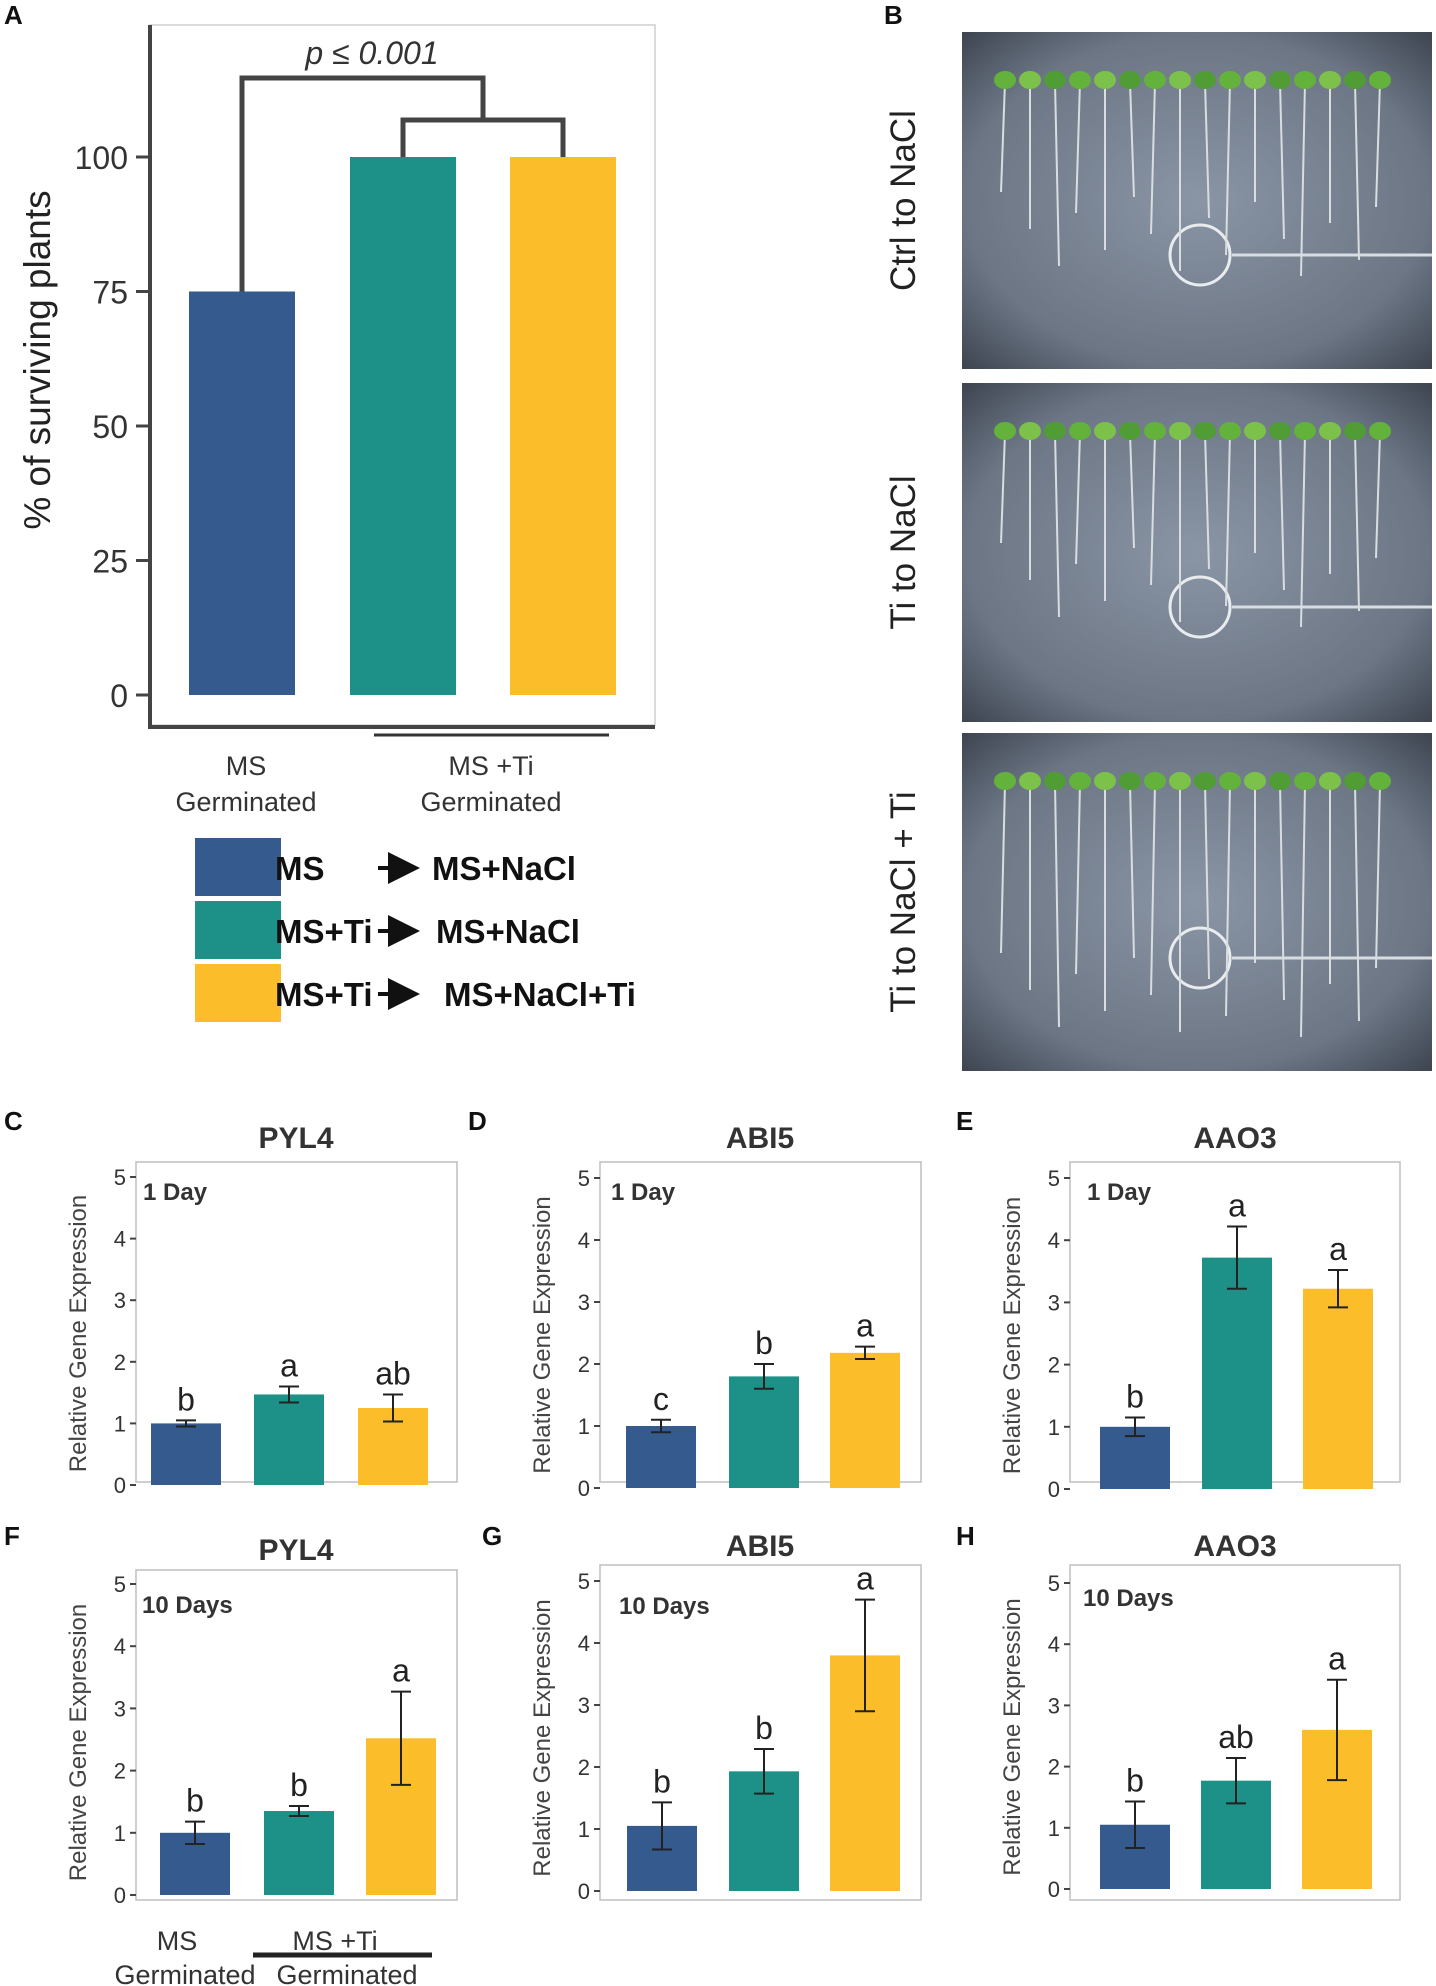 The image size is (1436, 1986). I want to click on panel-letter-a: A, so click(13, 15).